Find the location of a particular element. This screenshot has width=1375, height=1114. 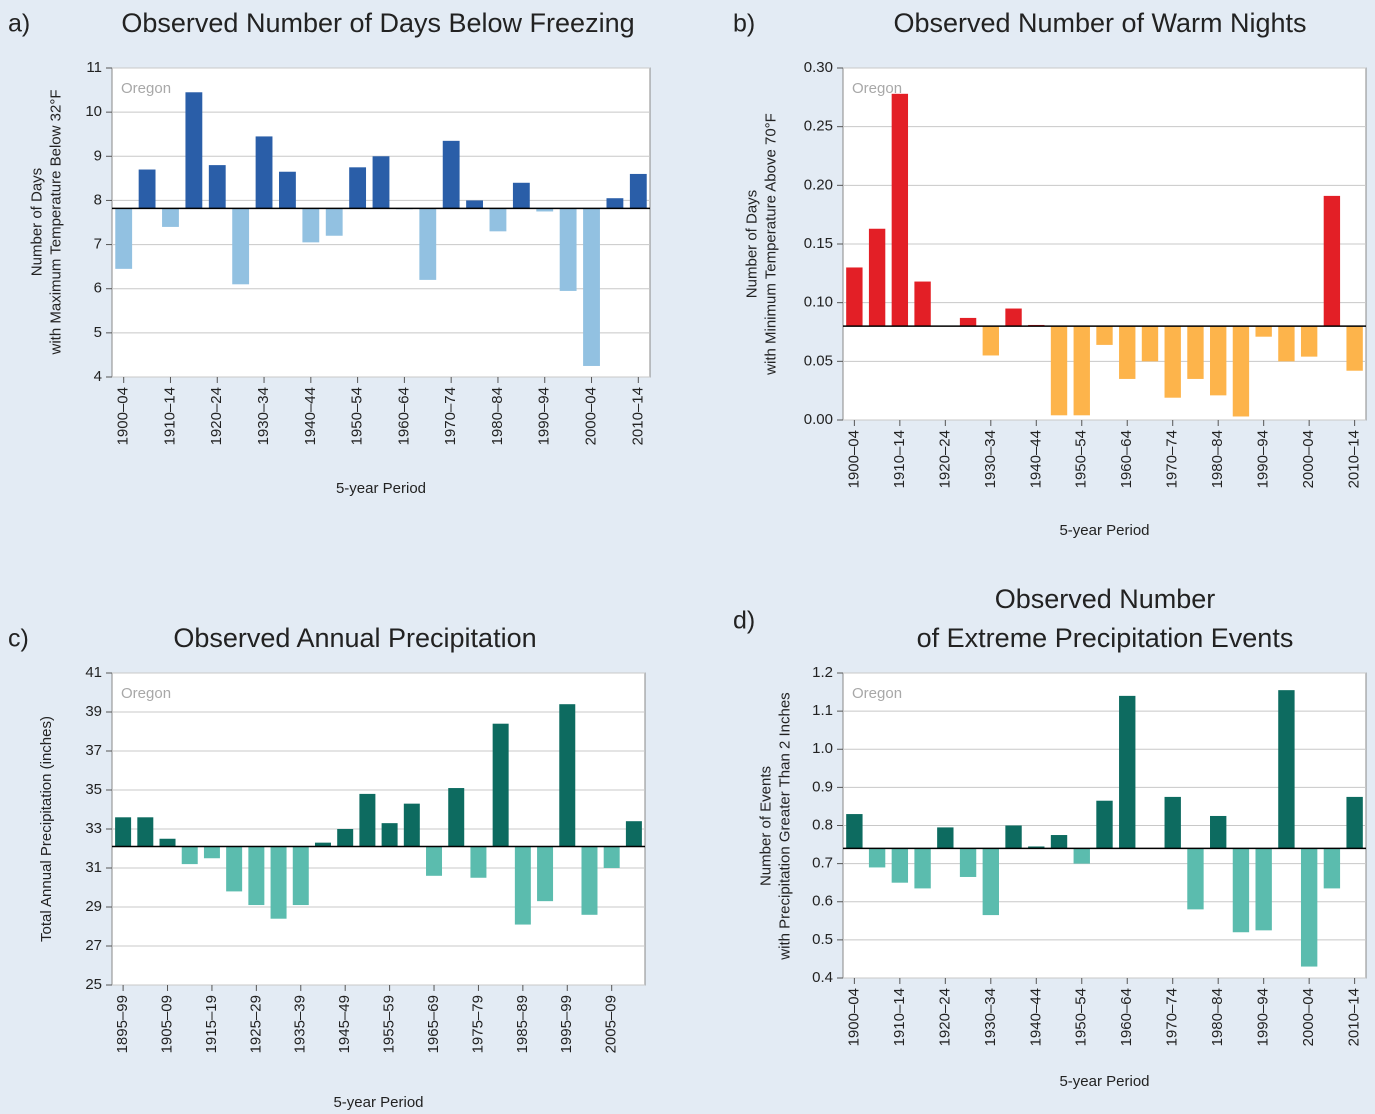

y-tick-label: 8 is located at coordinates (98, 199).